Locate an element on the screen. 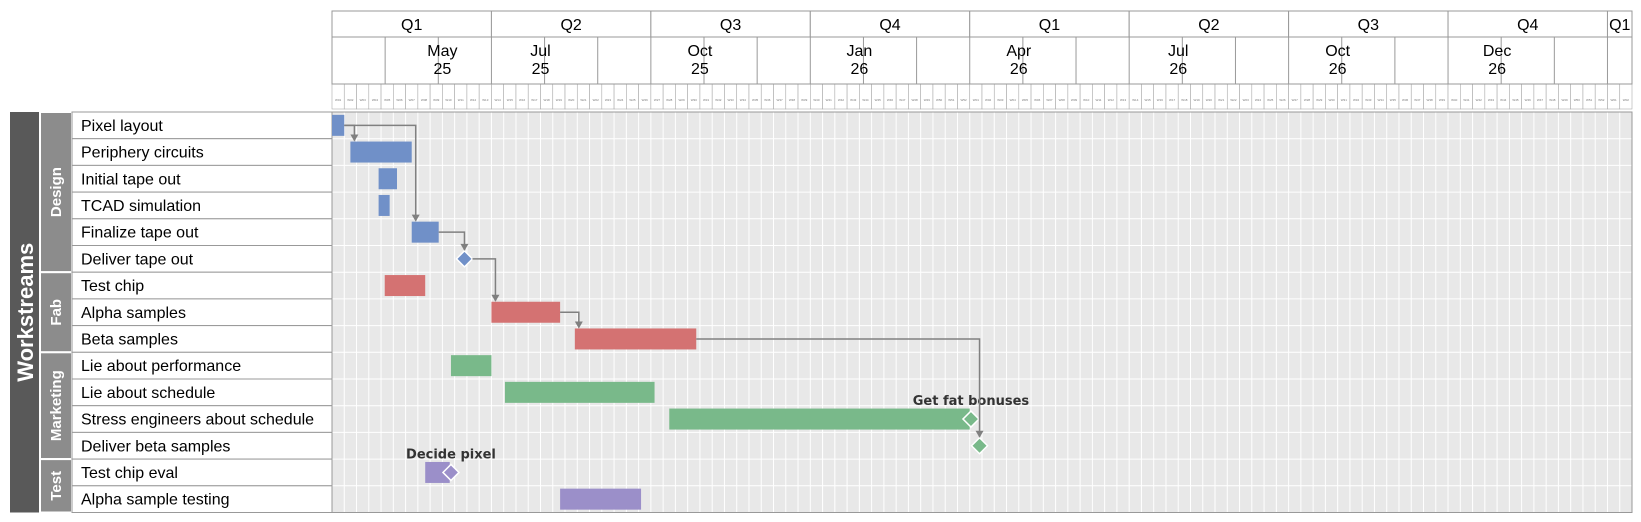 The height and width of the screenshot is (522, 1641). task-label: Test chip eval is located at coordinates (129, 473).